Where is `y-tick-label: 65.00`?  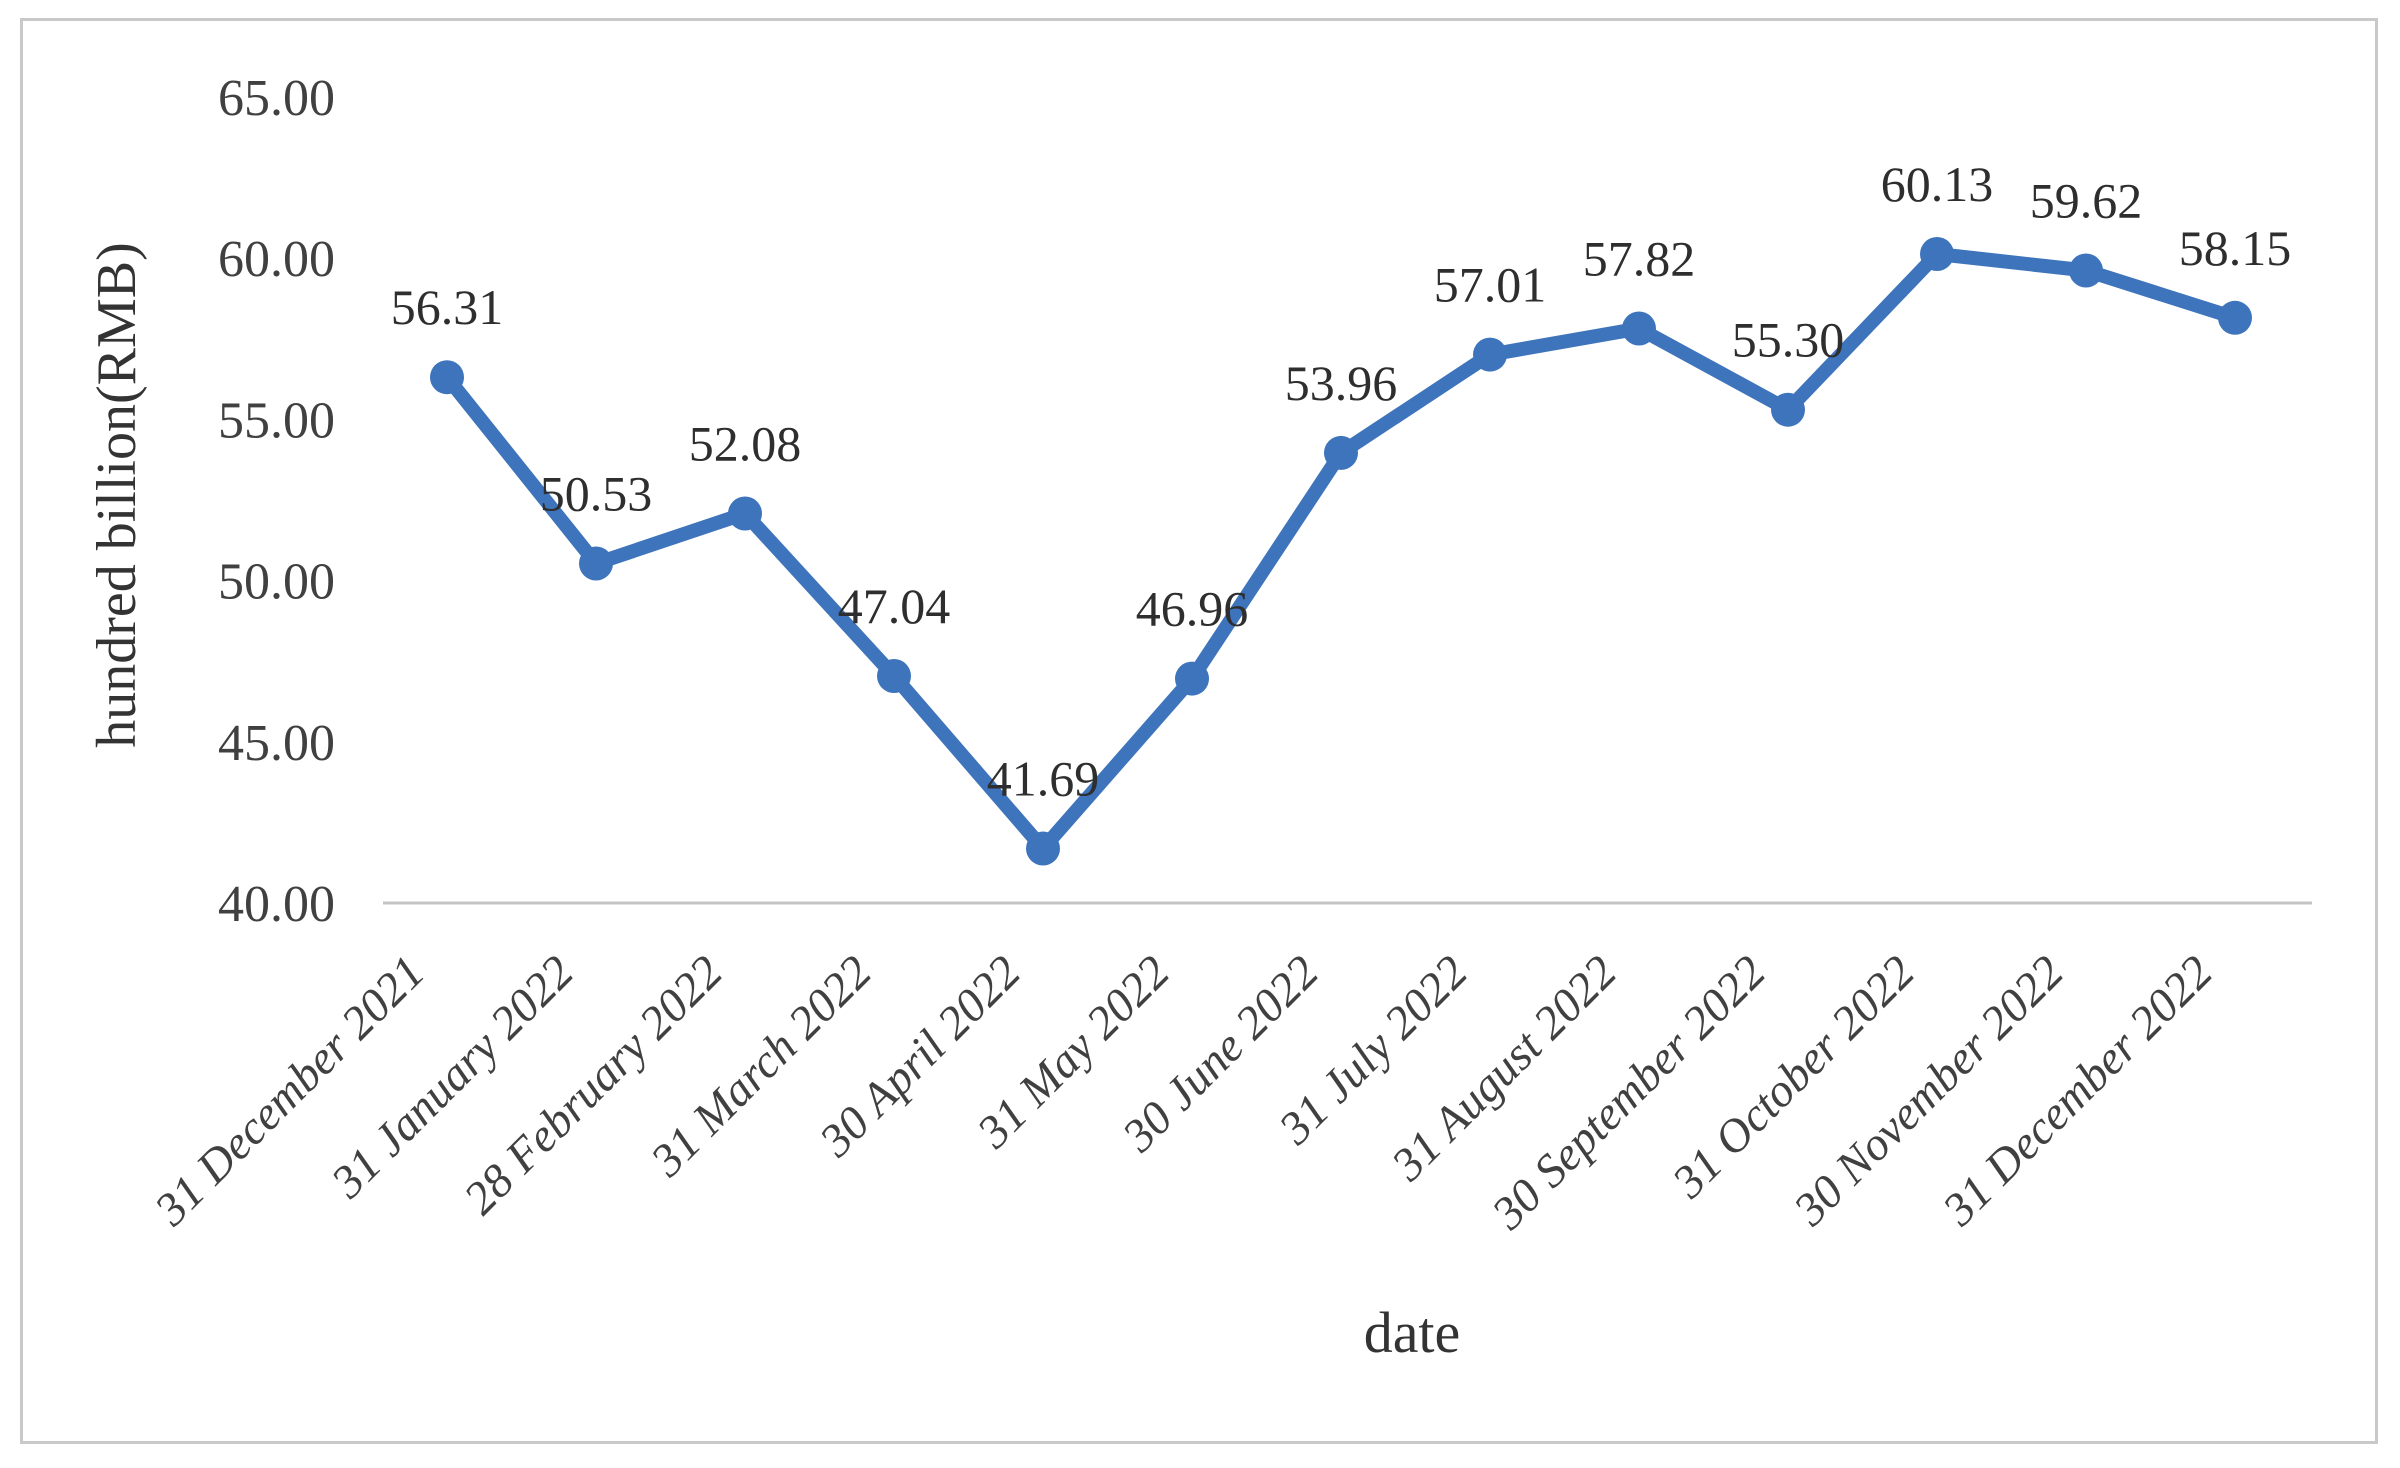 y-tick-label: 65.00 is located at coordinates (276, 98).